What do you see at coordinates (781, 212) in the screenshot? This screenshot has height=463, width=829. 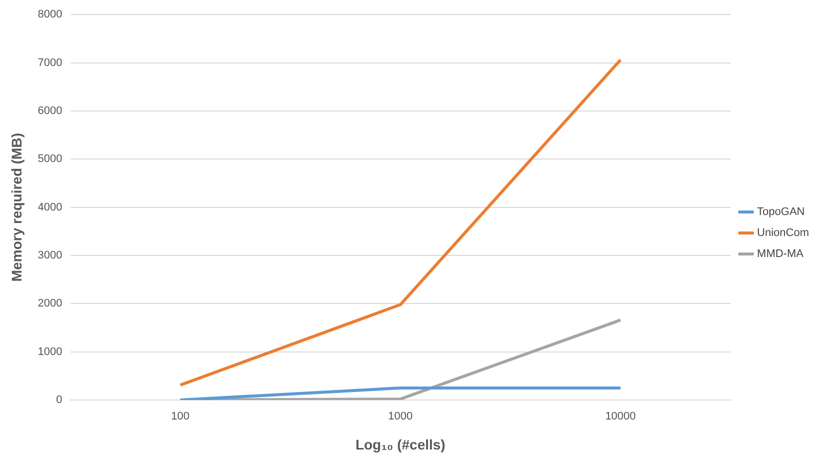 I see `legend-label: TopoGAN` at bounding box center [781, 212].